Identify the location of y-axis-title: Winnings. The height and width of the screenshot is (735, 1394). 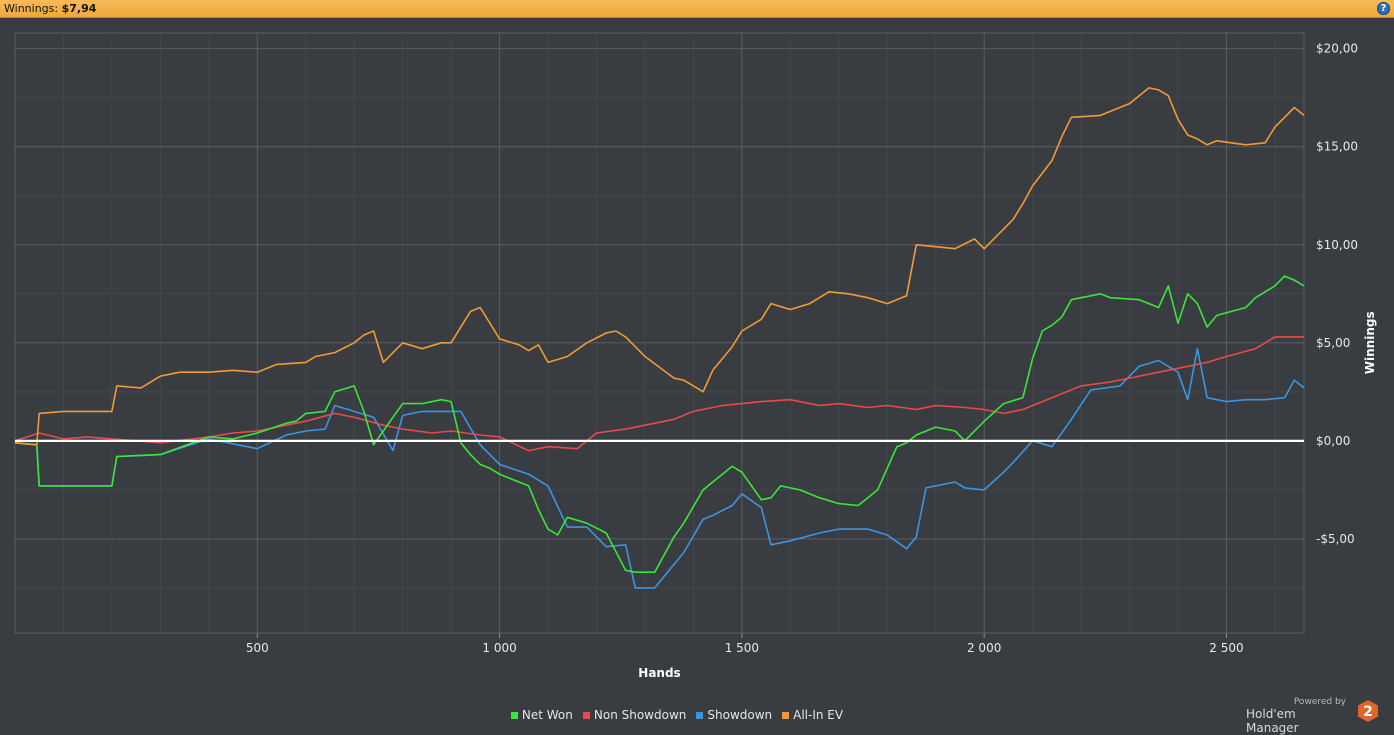
(1370, 342).